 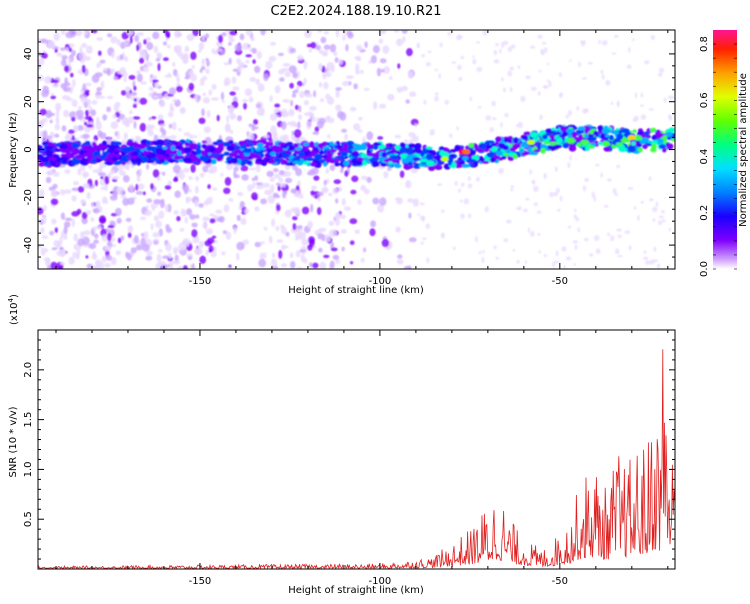 I want to click on x-tick-label: -100, so click(x=380, y=281).